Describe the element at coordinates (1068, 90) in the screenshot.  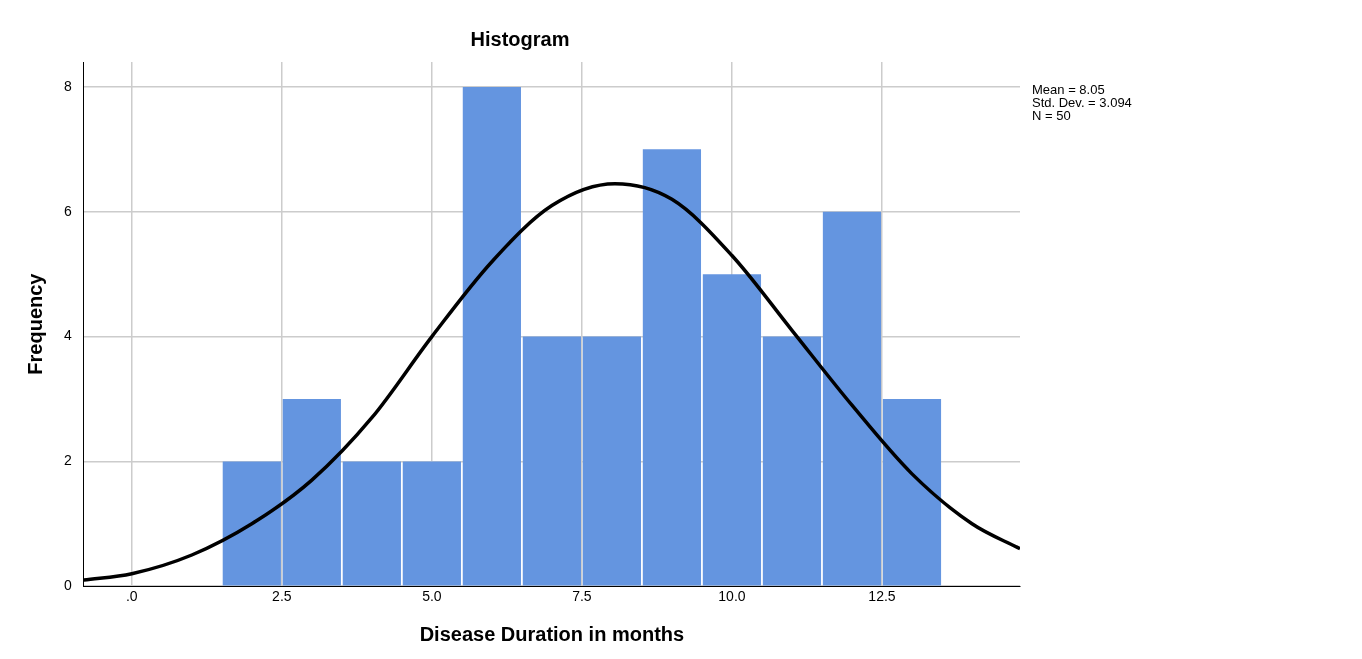
I see `text: Mean = 8.05` at that location.